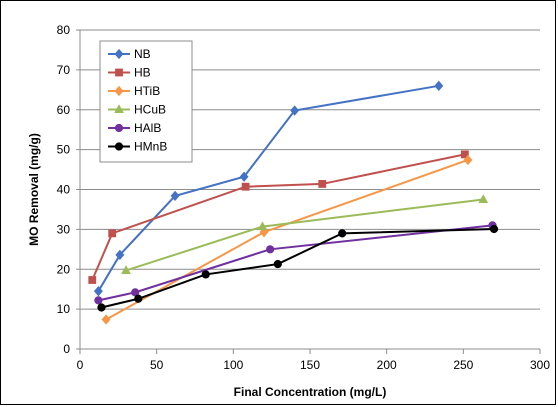 This screenshot has height=407, width=558. What do you see at coordinates (150, 110) in the screenshot?
I see `legend-label: HCuB` at bounding box center [150, 110].